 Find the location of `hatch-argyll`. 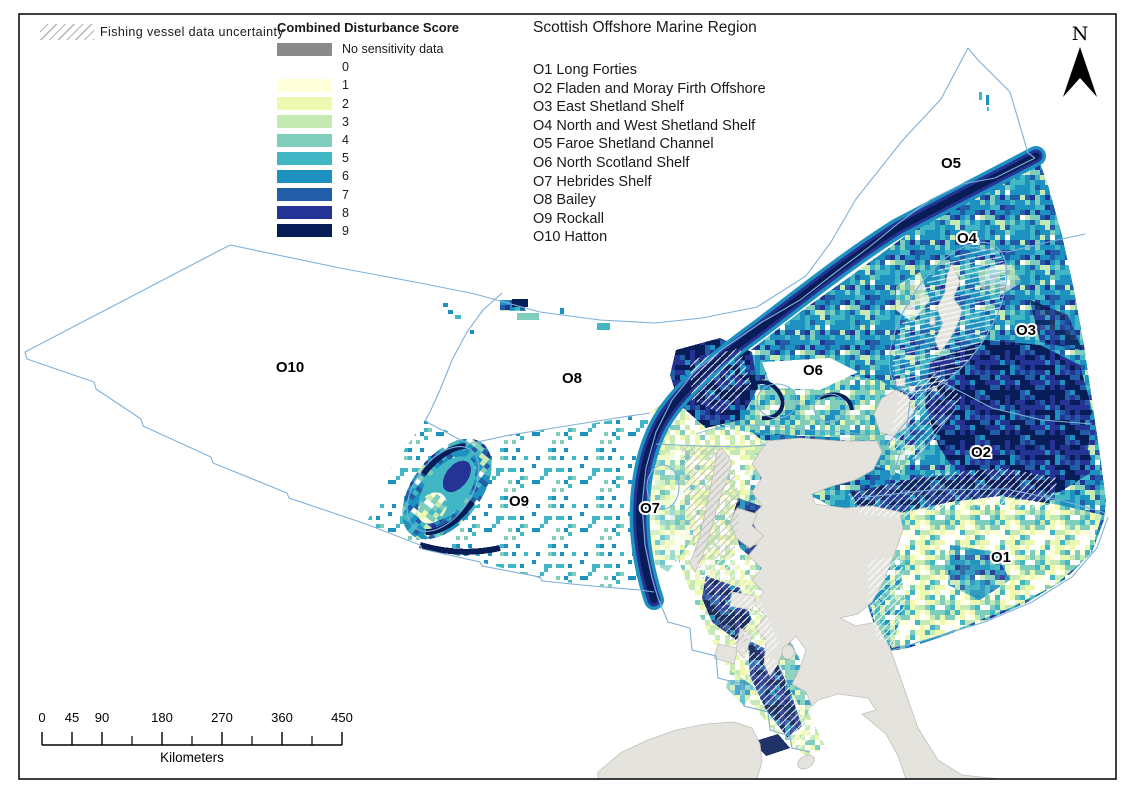

hatch-argyll is located at coordinates (779, 699).